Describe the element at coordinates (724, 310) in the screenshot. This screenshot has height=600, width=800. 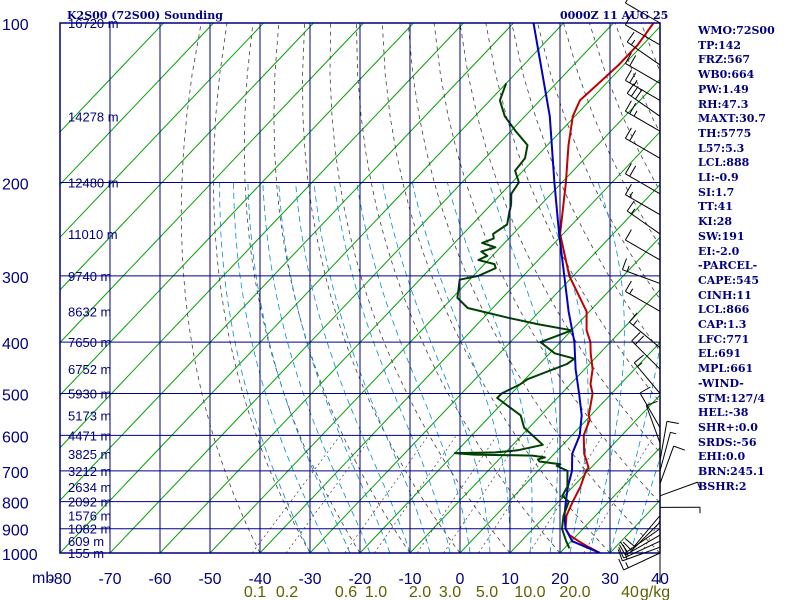
I see `sounding-index-item: LCL:866` at that location.